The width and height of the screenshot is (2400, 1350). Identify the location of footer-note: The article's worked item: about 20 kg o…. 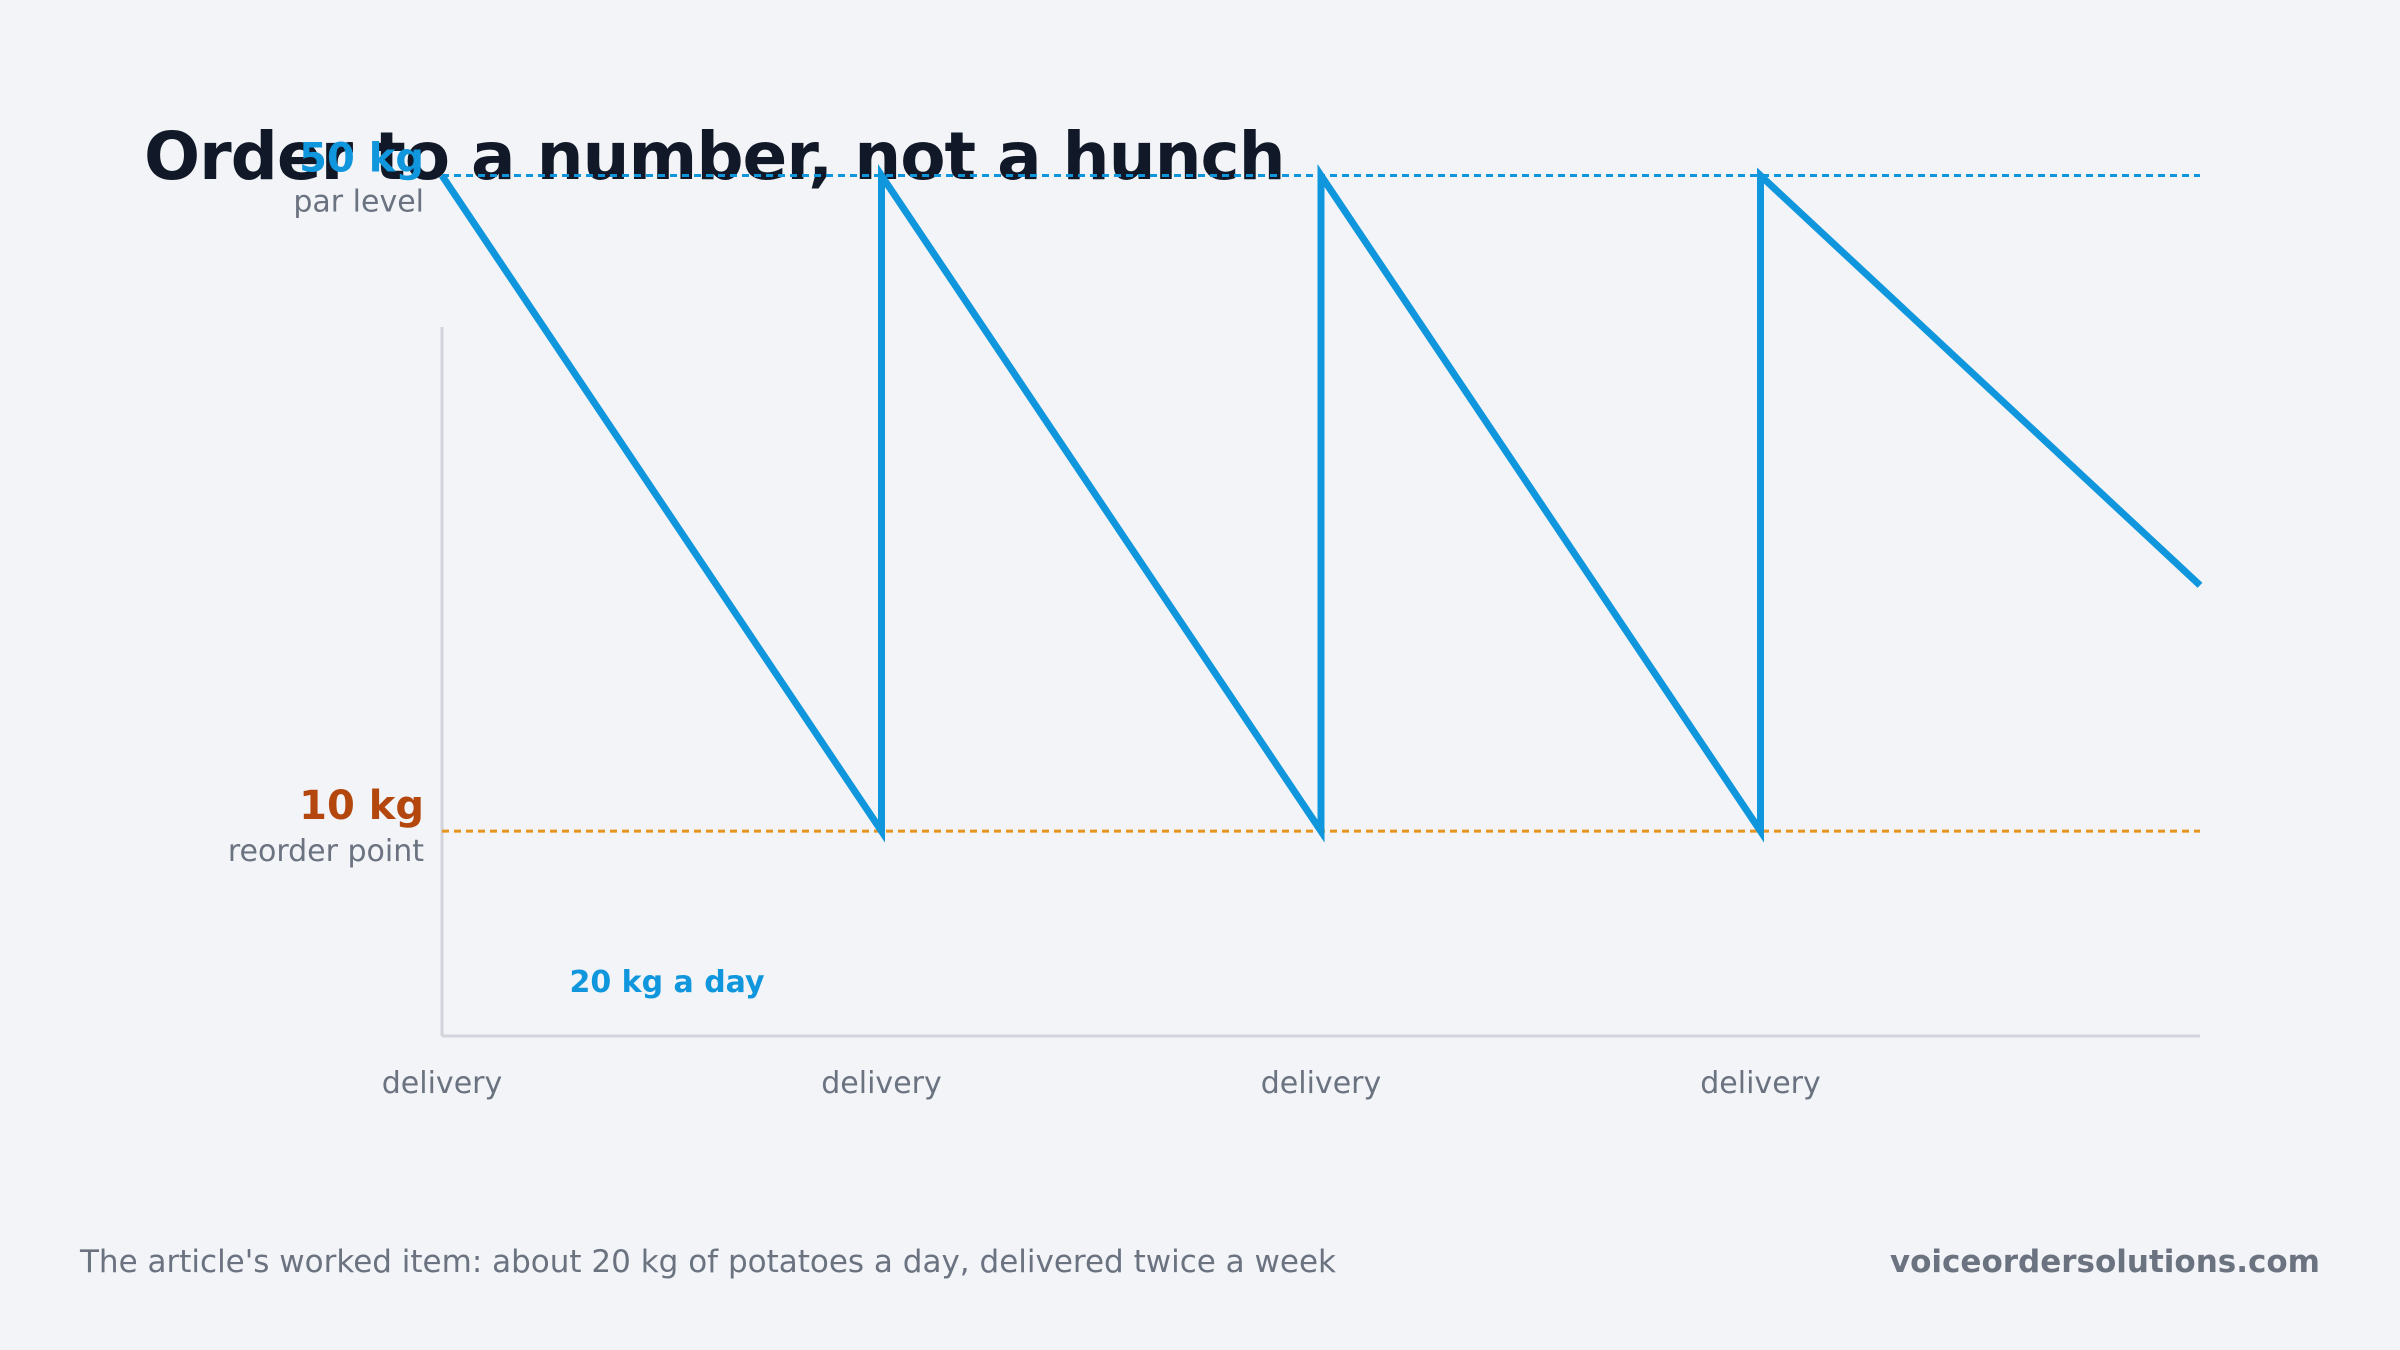
(708, 1262).